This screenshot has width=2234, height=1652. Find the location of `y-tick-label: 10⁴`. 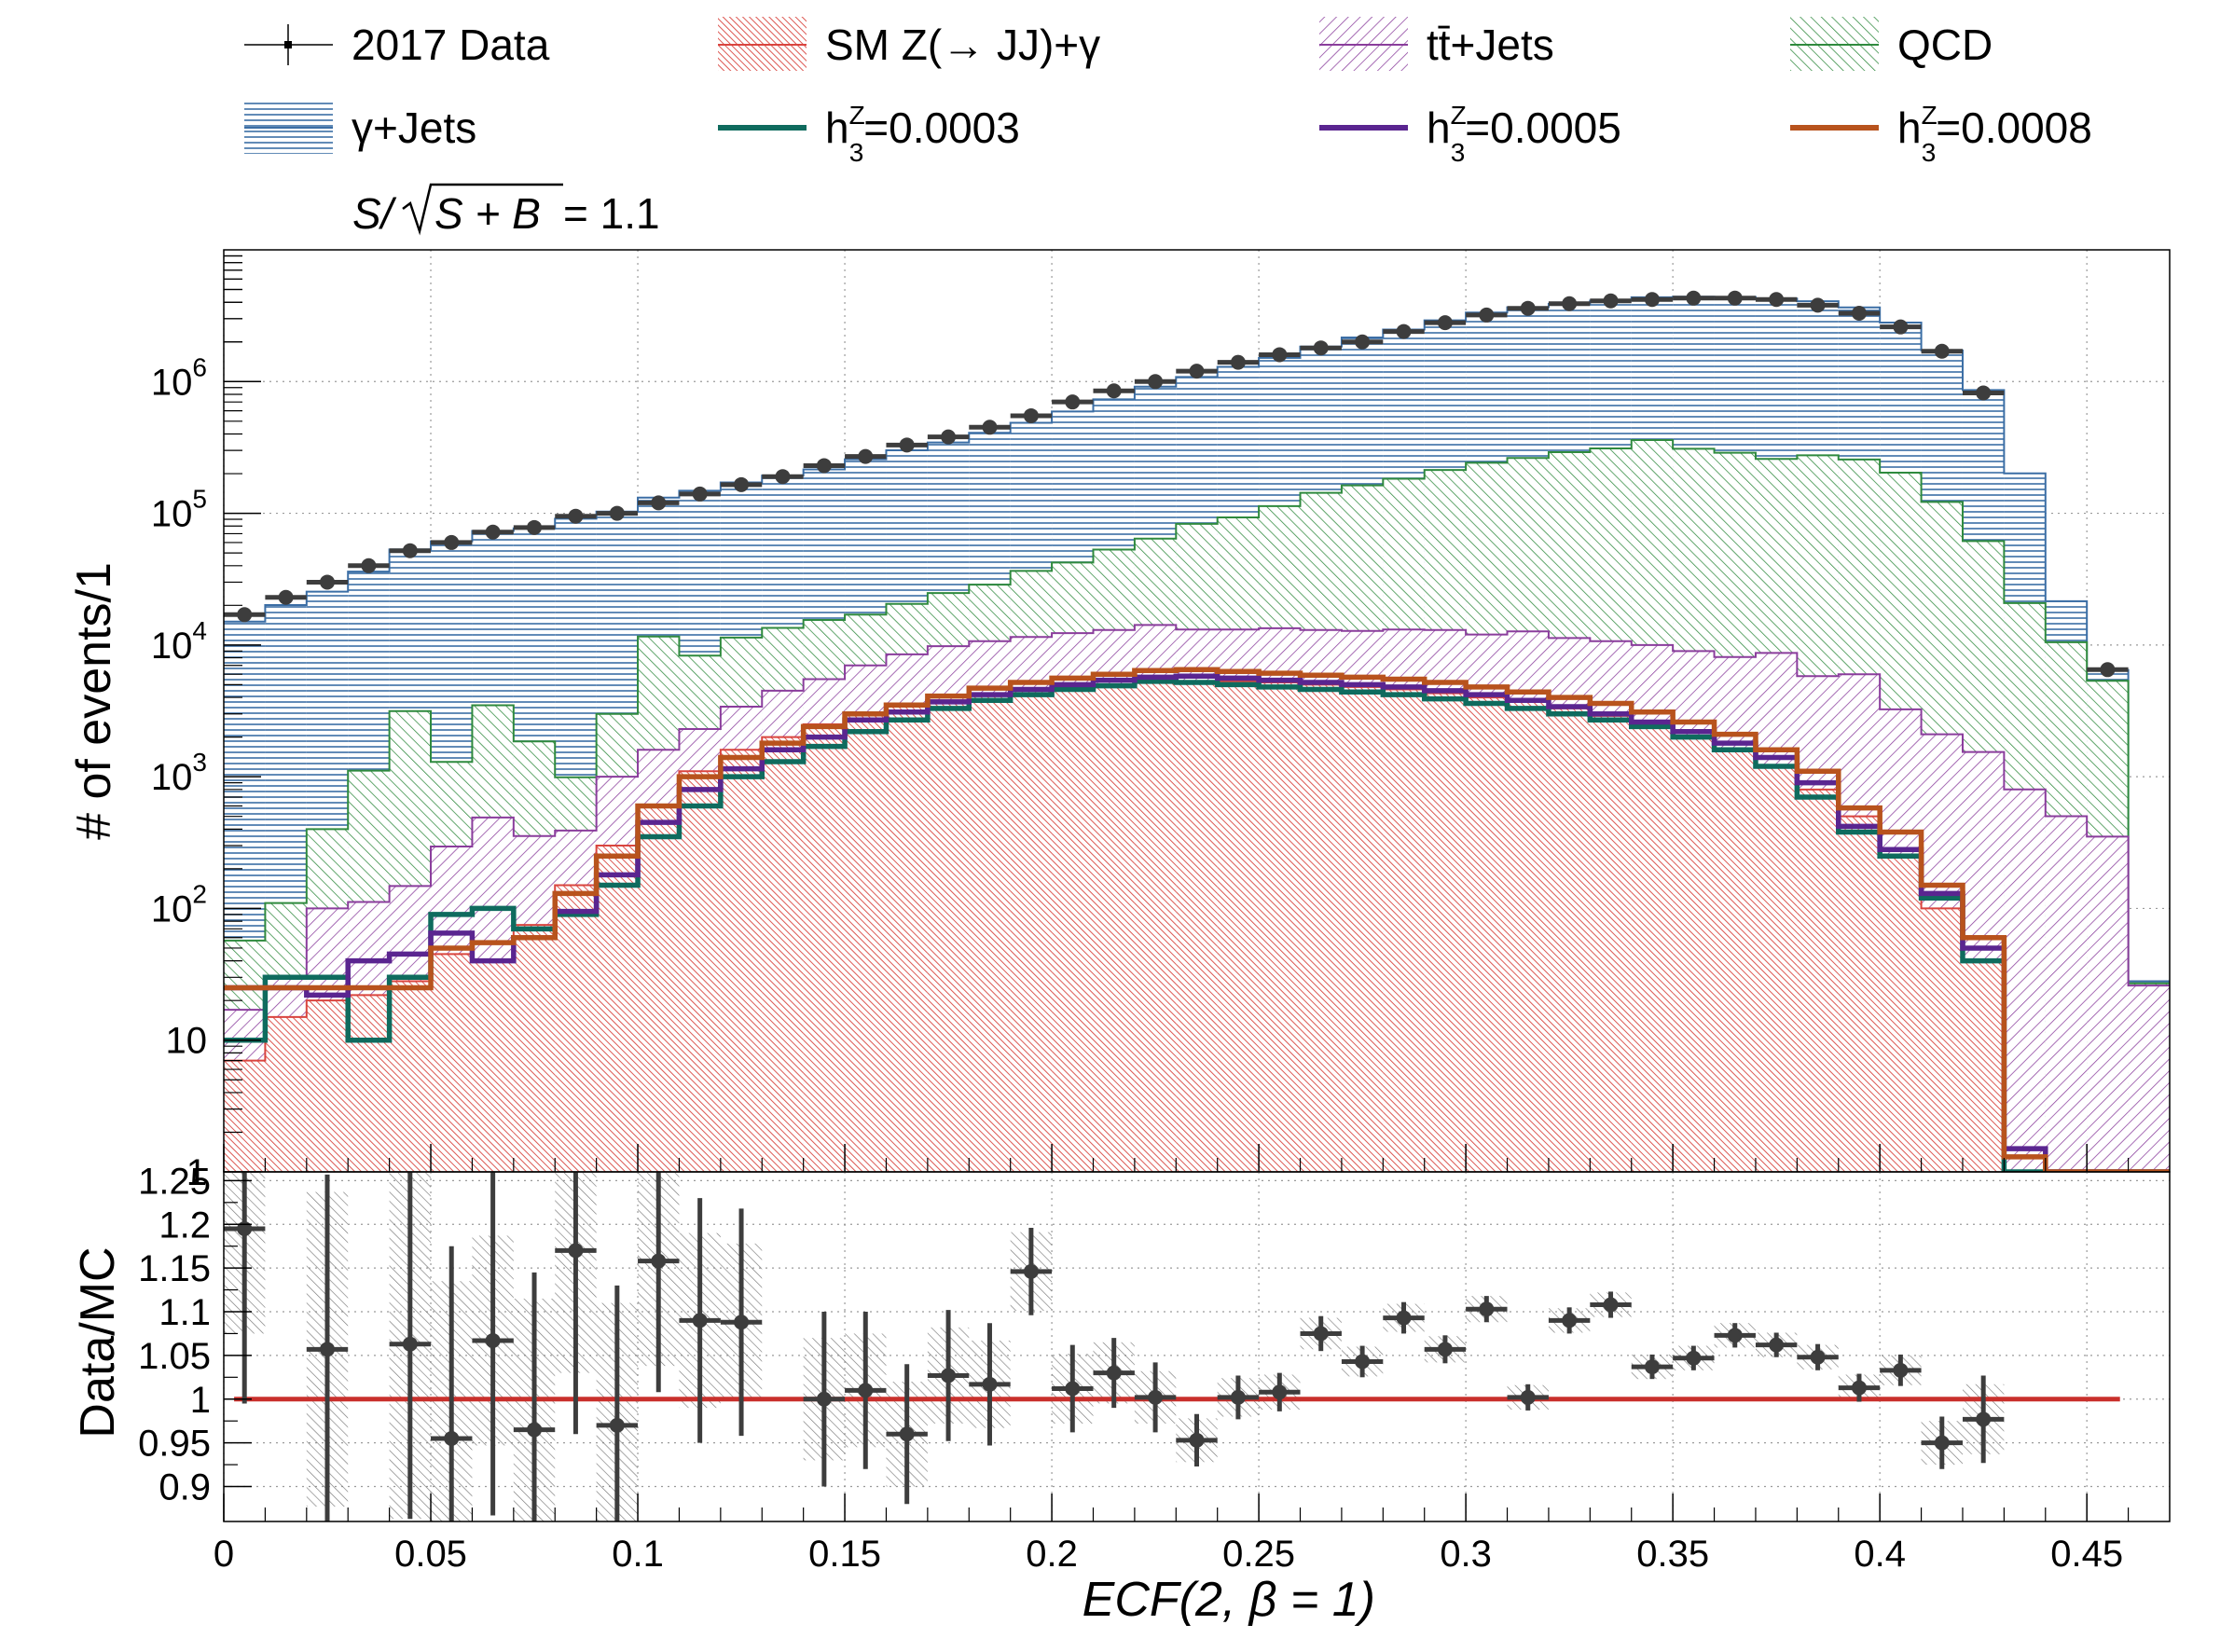

y-tick-label: 10⁴ is located at coordinates (179, 641).